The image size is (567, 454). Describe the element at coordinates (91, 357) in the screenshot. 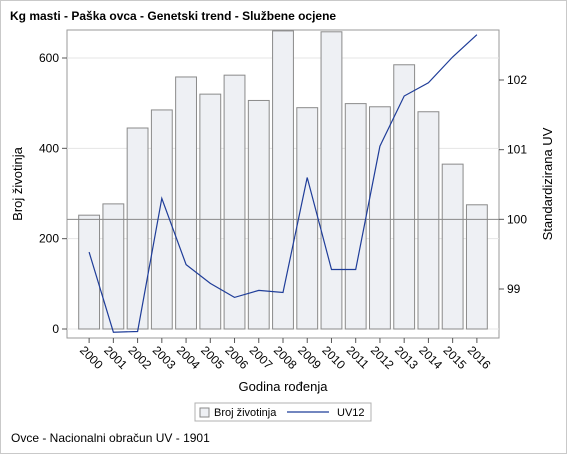

I see `x-tick-label: 2000` at that location.